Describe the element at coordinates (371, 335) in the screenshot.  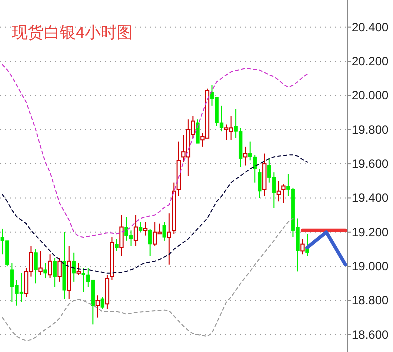
I see `y-tick-label: 18.600` at that location.